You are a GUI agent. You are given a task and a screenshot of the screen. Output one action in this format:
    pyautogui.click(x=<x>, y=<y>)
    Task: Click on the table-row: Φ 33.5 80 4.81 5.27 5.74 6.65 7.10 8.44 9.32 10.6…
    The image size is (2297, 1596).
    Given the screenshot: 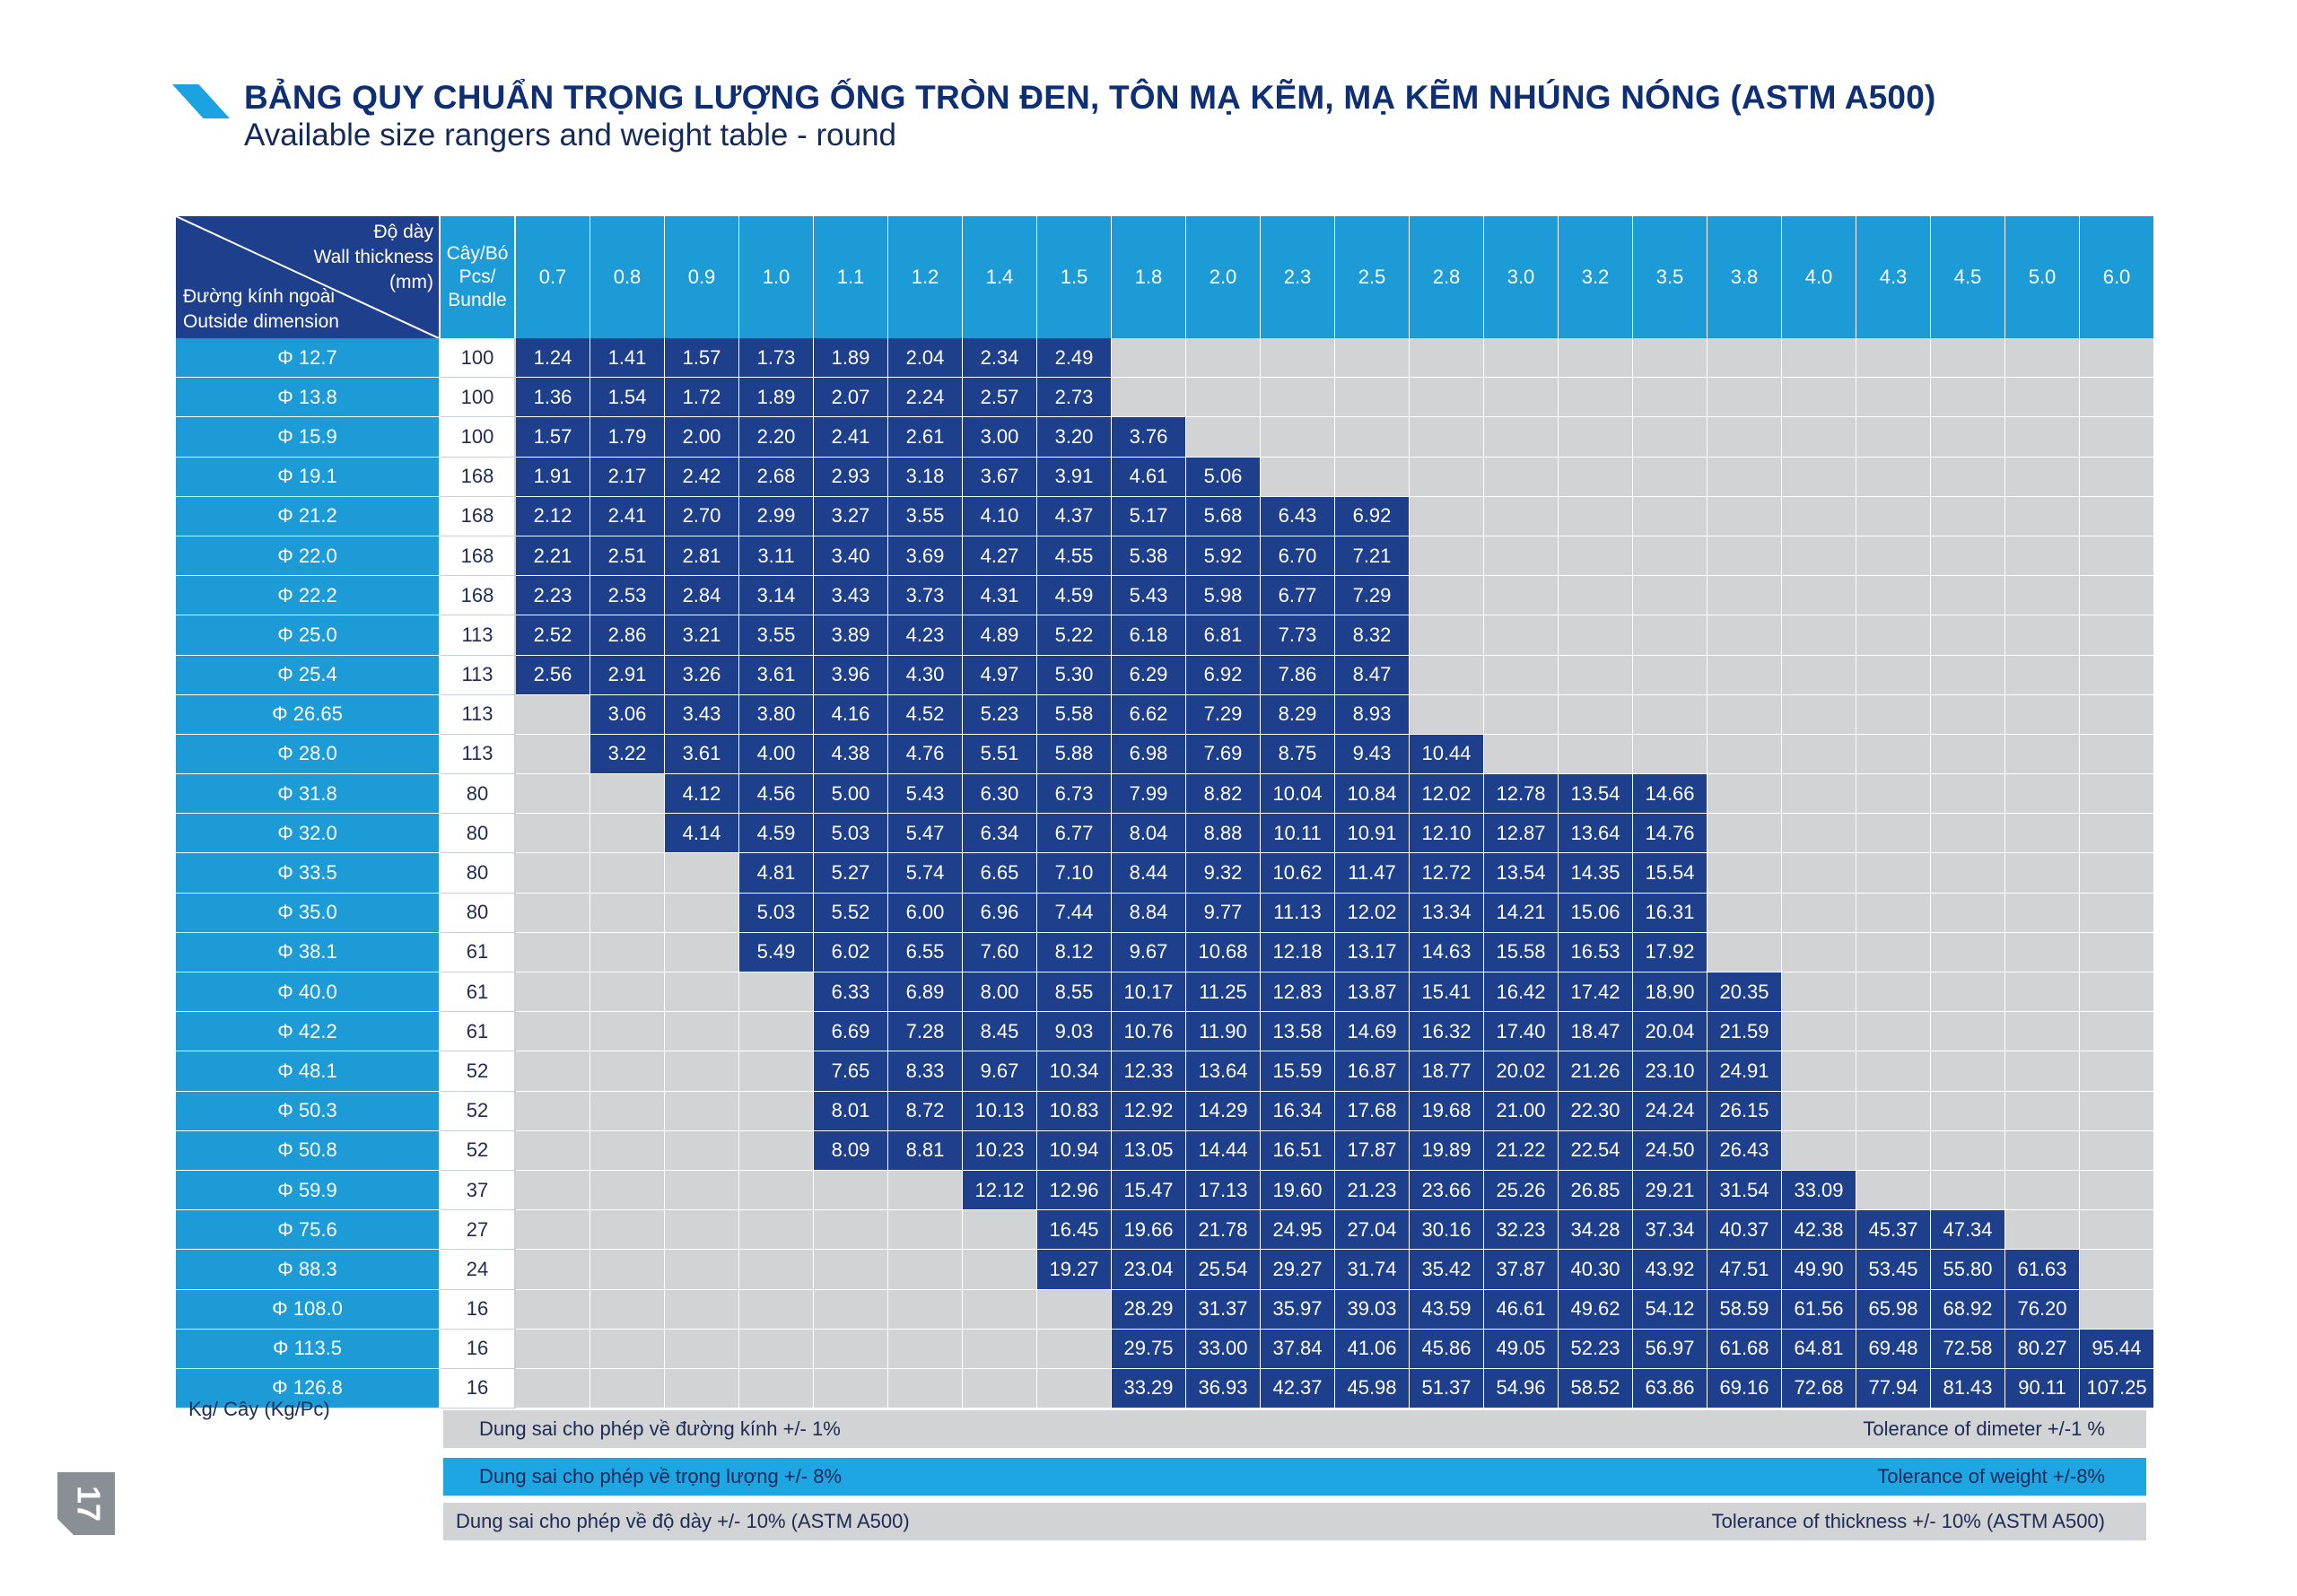 What is the action you would take?
    pyautogui.click(x=1165, y=873)
    